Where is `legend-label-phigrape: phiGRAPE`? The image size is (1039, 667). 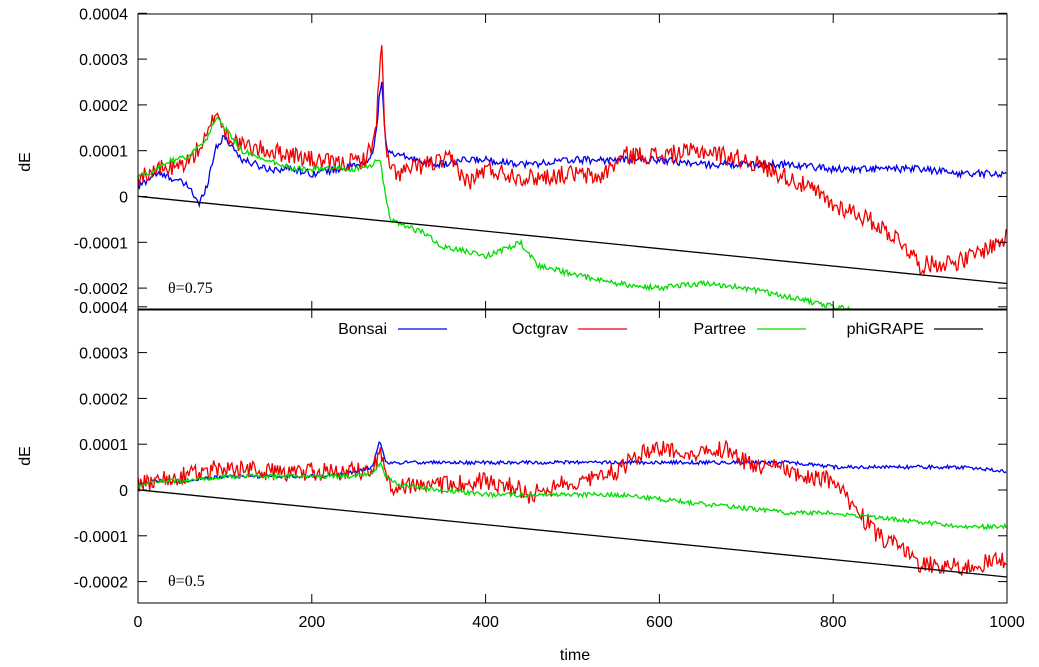 legend-label-phigrape: phiGRAPE is located at coordinates (885, 329).